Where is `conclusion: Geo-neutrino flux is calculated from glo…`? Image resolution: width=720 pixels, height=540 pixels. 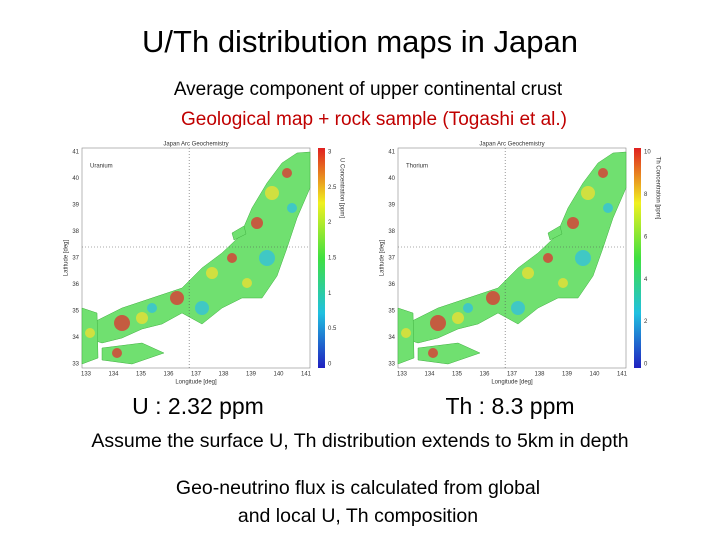
conclusion: Geo-neutrino flux is calculated from glo… is located at coordinates (358, 488).